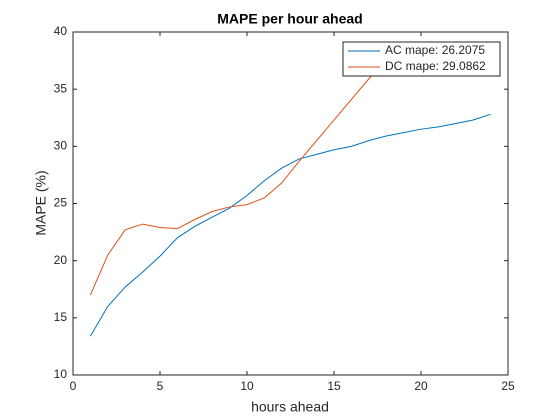  What do you see at coordinates (247, 386) in the screenshot?
I see `x-tick-label: 10` at bounding box center [247, 386].